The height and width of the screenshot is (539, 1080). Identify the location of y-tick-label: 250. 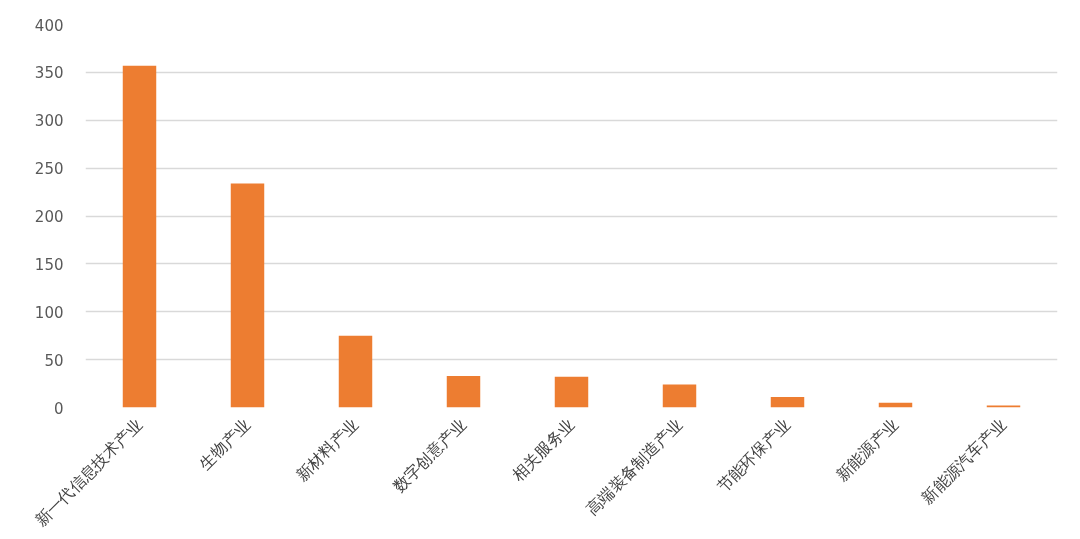
(49, 169).